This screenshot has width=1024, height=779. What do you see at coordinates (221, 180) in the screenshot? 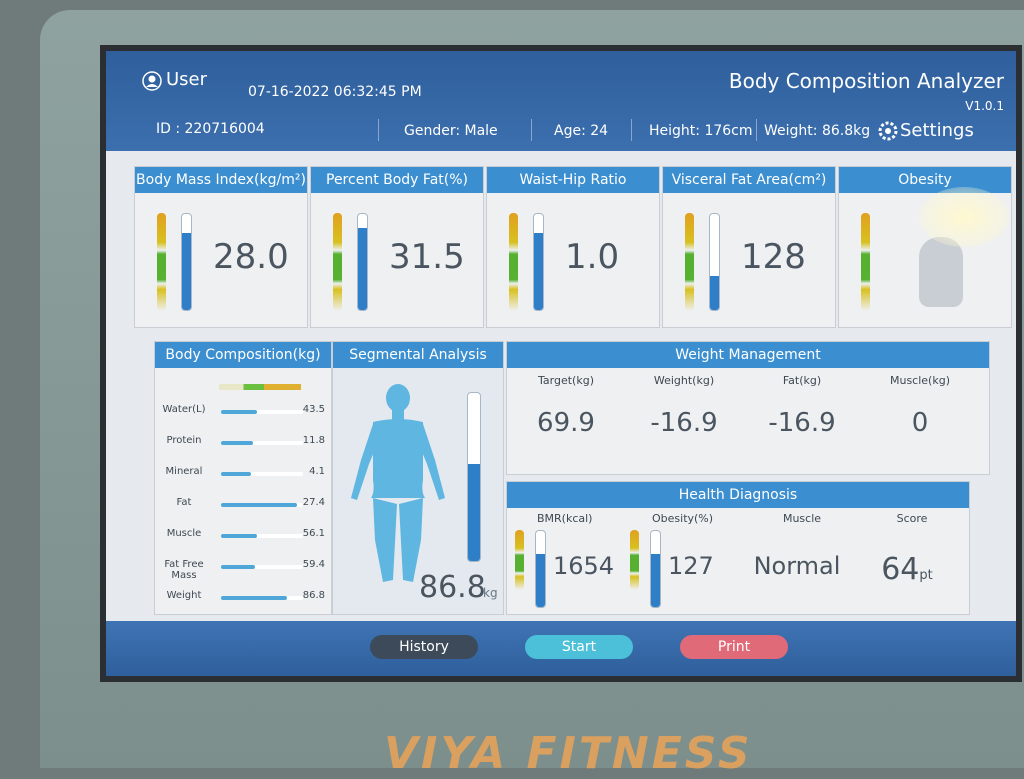
I see `metric-title: Body Mass Index(kg/m²)` at bounding box center [221, 180].